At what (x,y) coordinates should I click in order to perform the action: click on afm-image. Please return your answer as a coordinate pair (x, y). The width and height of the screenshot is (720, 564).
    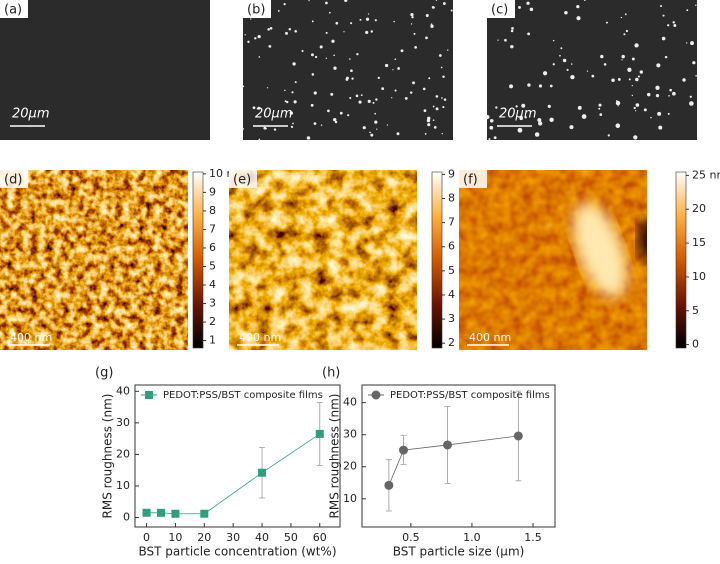
    Looking at the image, I should click on (94, 260).